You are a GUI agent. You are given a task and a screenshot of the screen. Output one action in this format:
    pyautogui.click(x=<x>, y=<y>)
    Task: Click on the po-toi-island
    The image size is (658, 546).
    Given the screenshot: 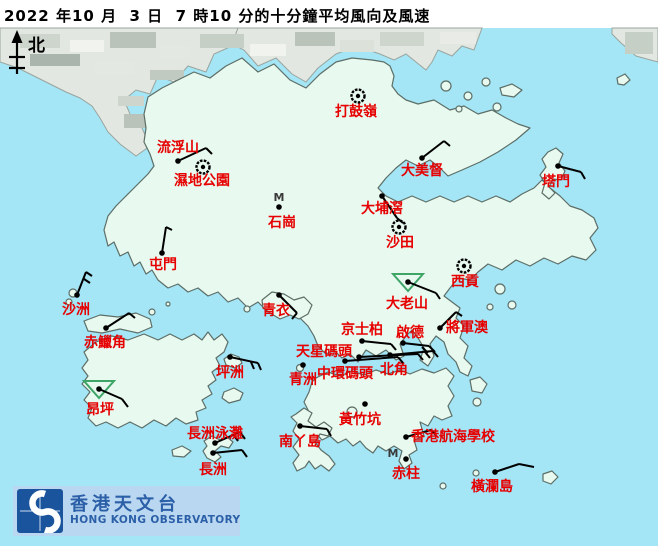 What is the action you would take?
    pyautogui.click(x=550, y=477)
    